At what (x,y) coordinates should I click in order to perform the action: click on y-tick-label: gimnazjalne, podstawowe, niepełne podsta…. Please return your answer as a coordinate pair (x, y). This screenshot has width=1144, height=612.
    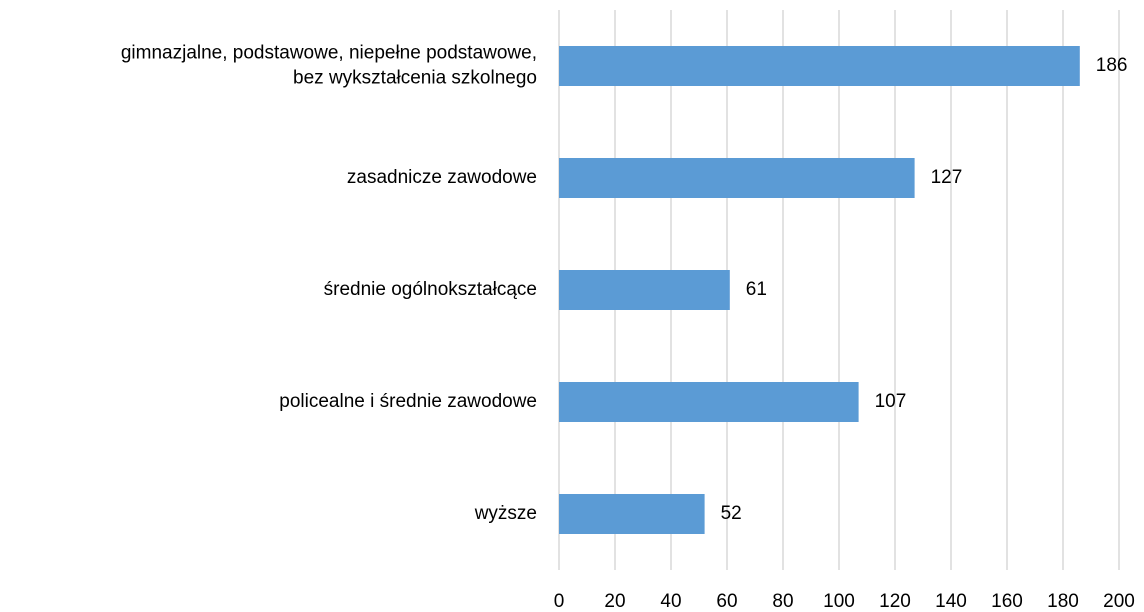
    Looking at the image, I should click on (329, 66).